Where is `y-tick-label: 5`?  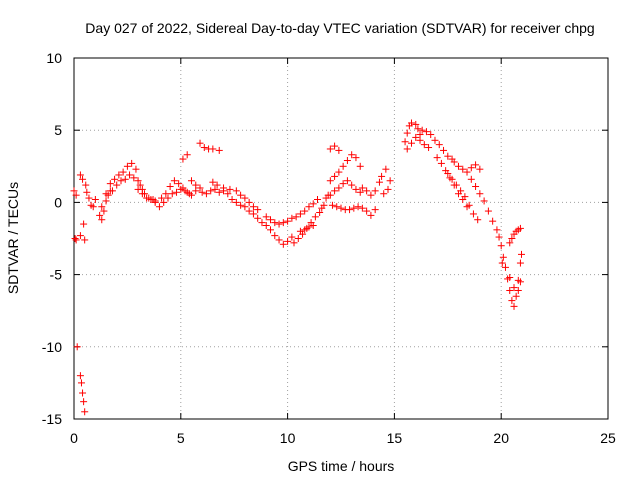 y-tick-label: 5 is located at coordinates (58, 130).